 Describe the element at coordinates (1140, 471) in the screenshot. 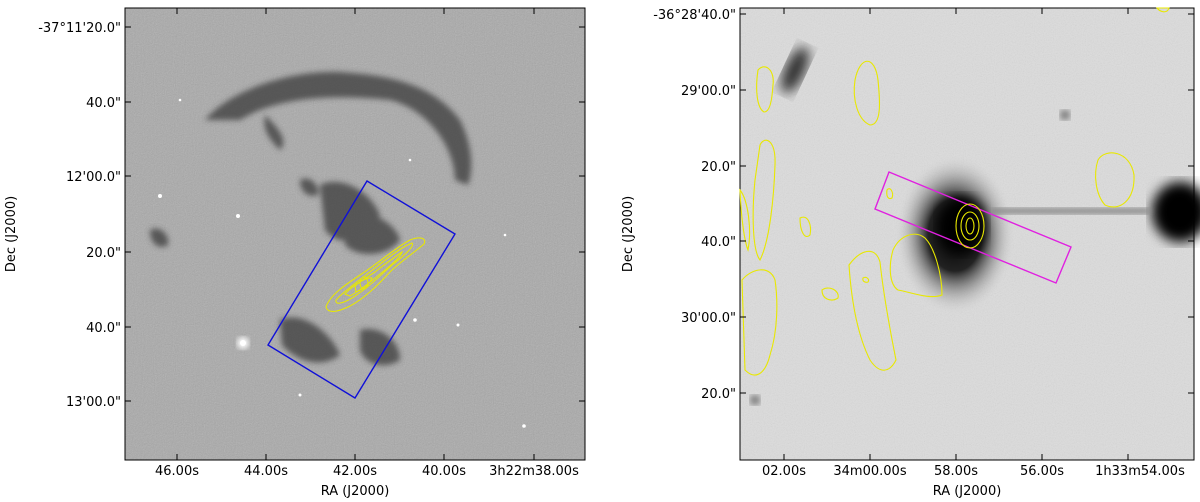

I see `right-xtick-label: 1h33m54.00s` at that location.